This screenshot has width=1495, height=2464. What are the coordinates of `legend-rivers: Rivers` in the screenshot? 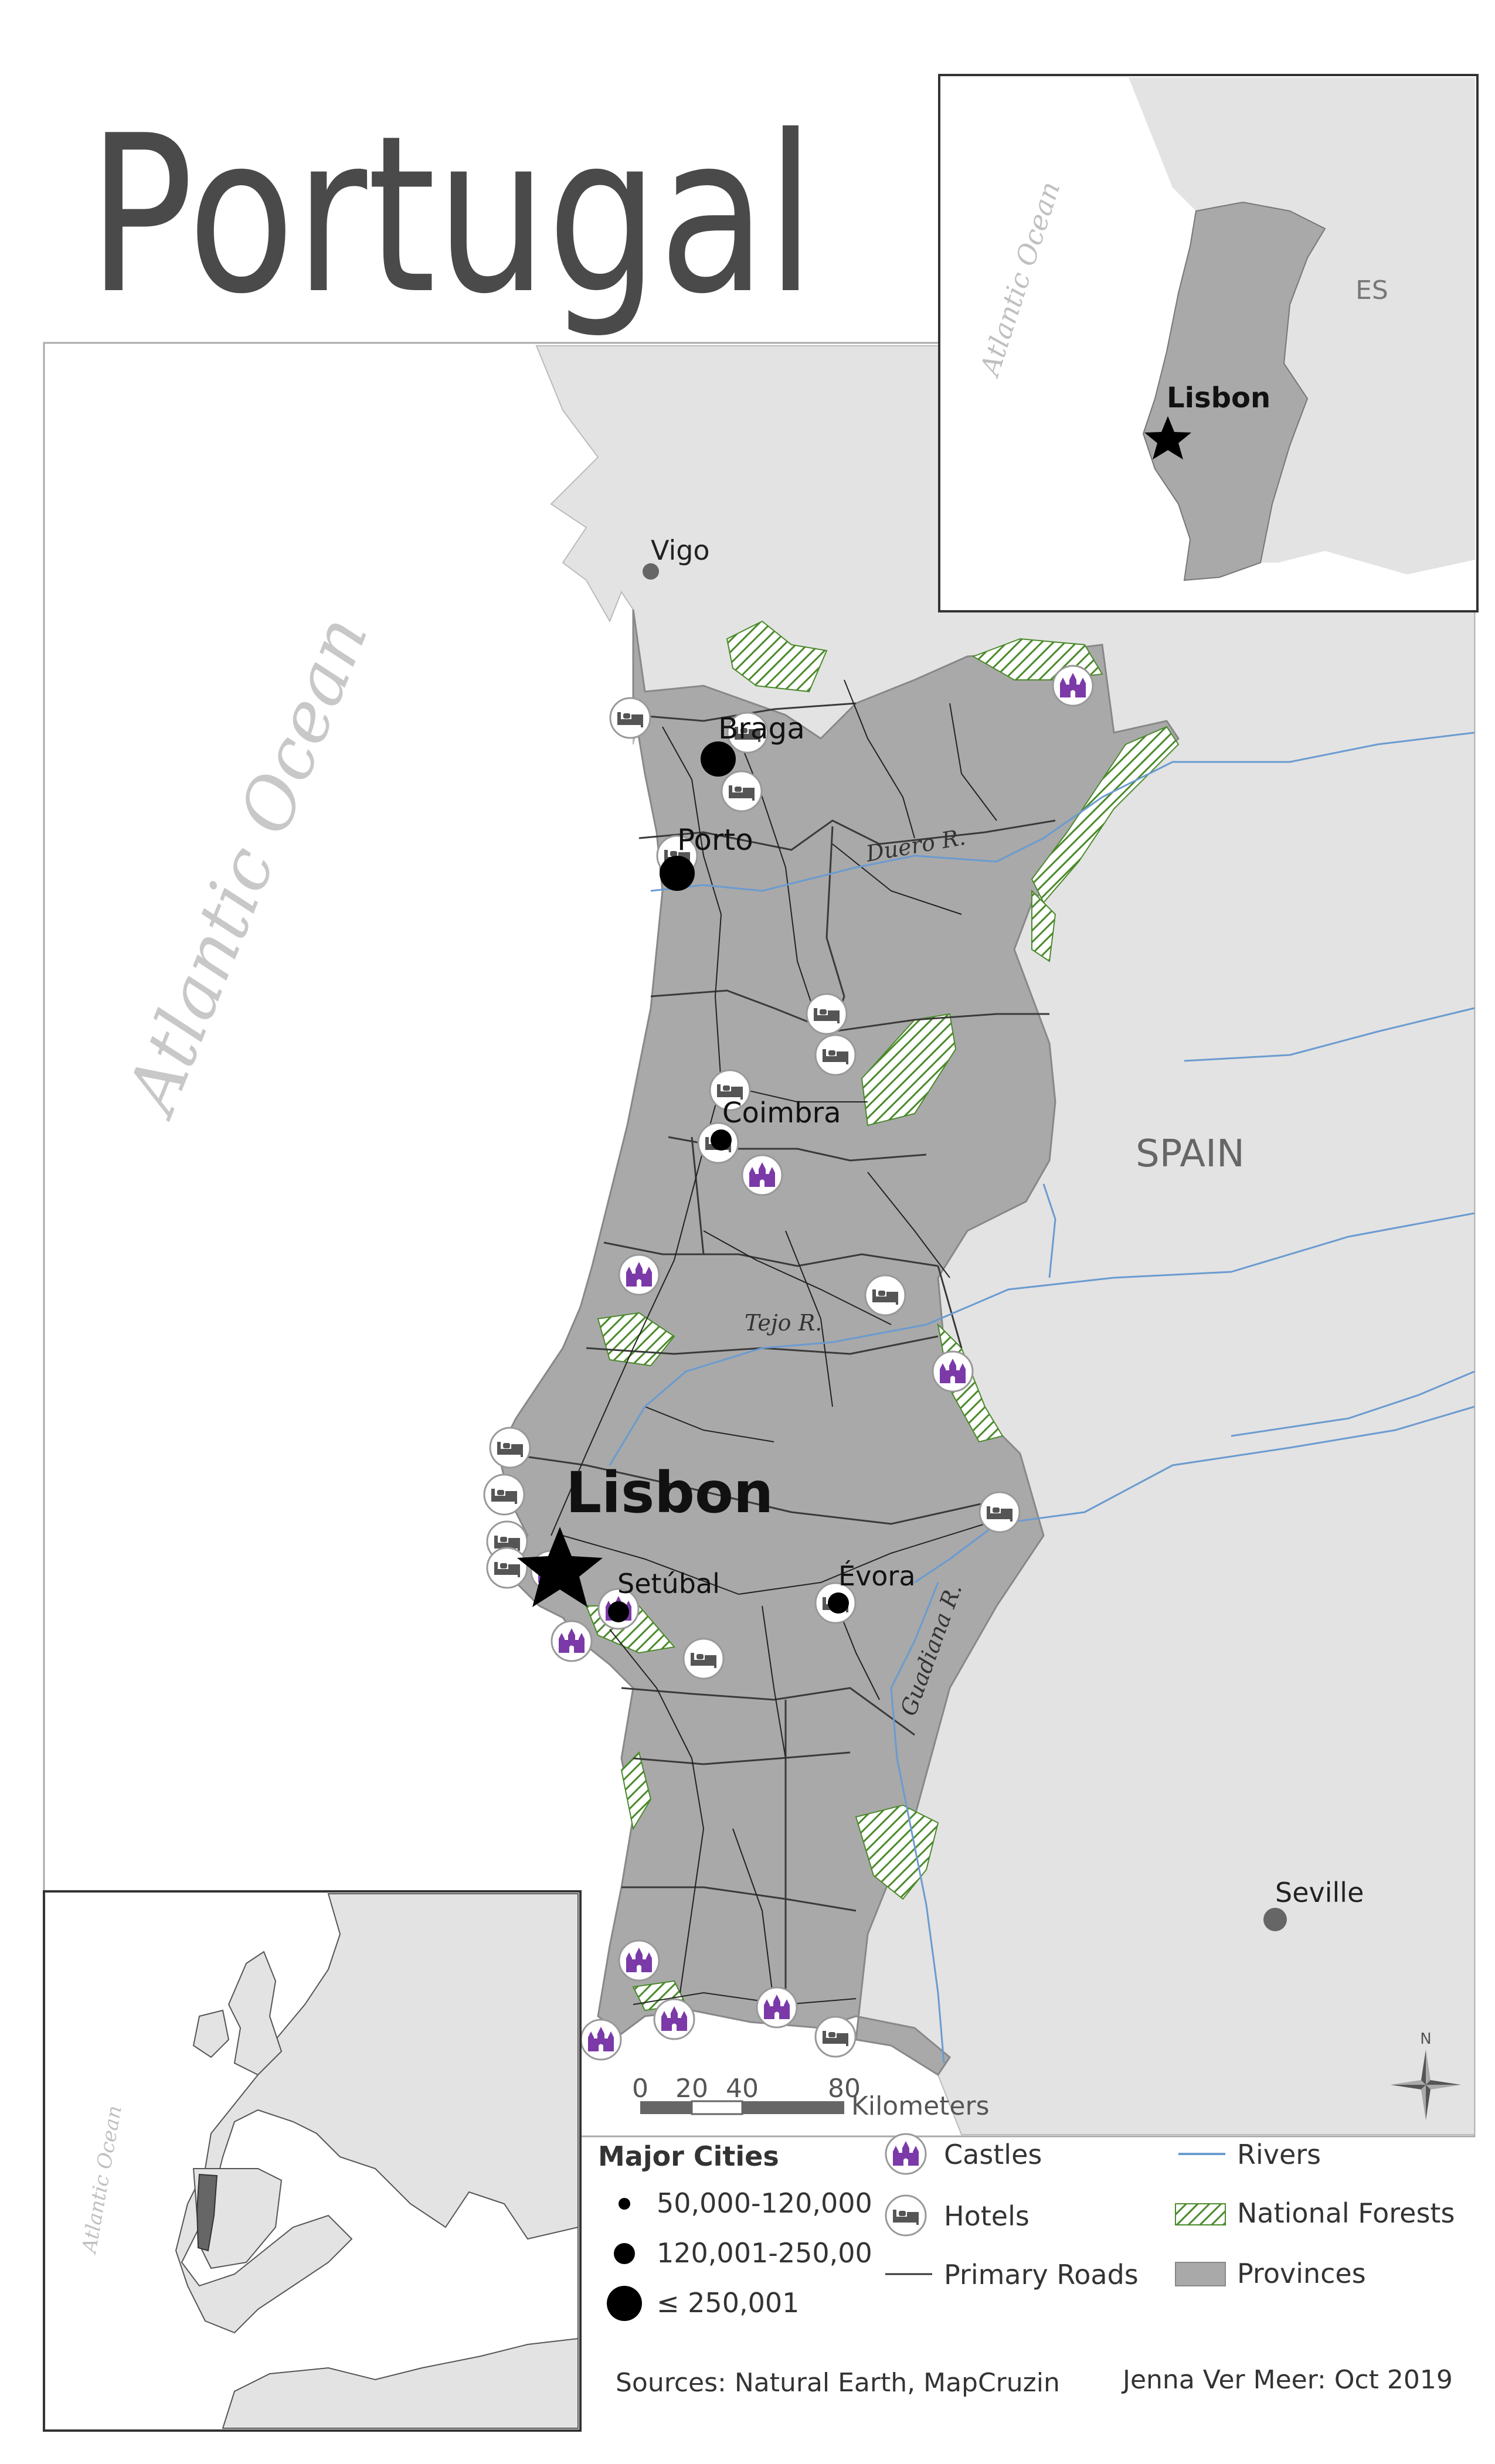 It's located at (1279, 2154).